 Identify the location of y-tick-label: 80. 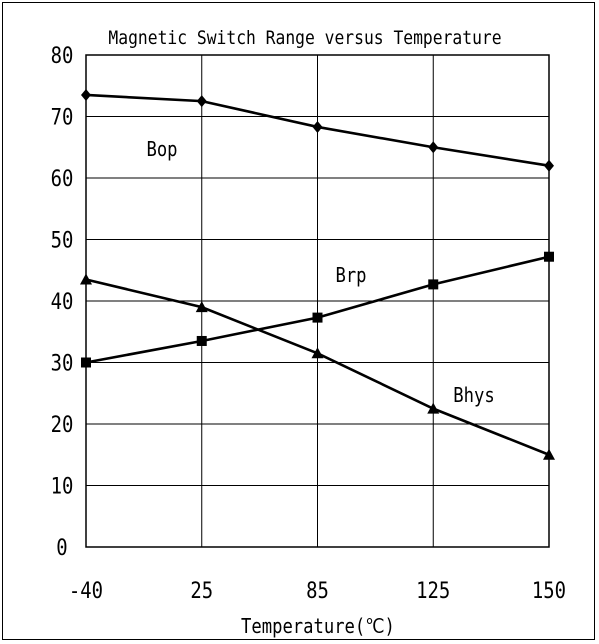
(62, 56).